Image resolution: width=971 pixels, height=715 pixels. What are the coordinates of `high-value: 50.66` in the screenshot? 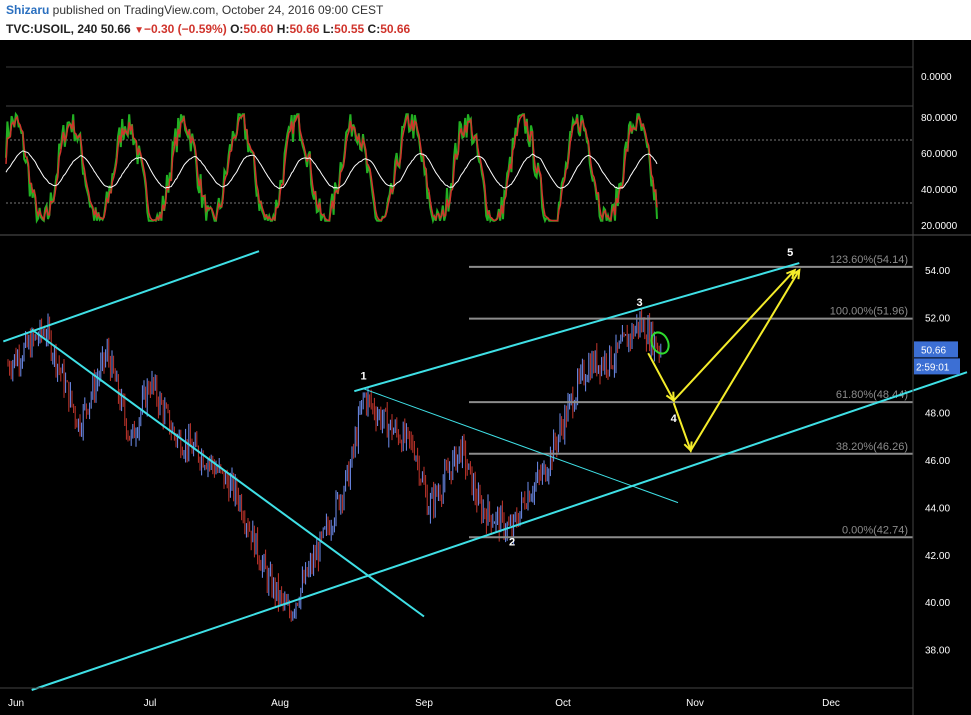 It's located at (304, 29).